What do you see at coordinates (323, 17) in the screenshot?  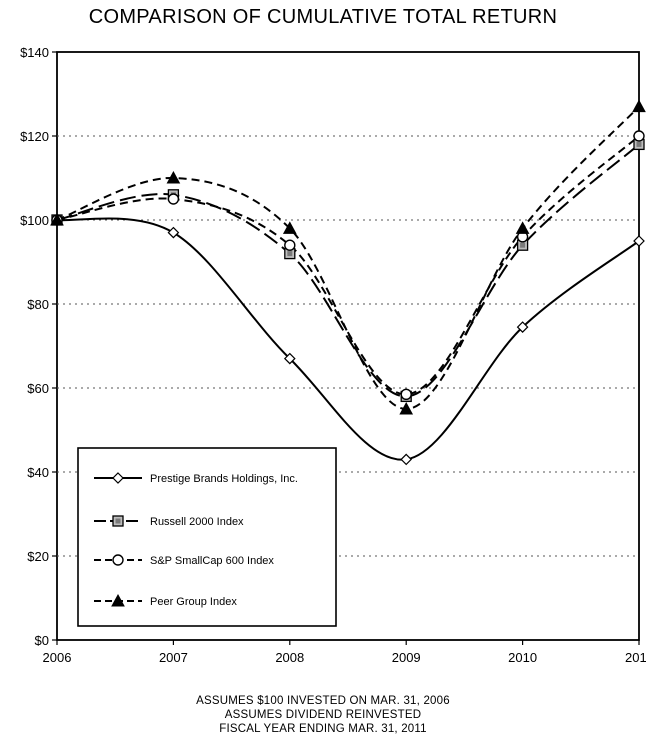 I see `chart-title: COMPARISON OF CUMULATIVE TOTAL RETURN` at bounding box center [323, 17].